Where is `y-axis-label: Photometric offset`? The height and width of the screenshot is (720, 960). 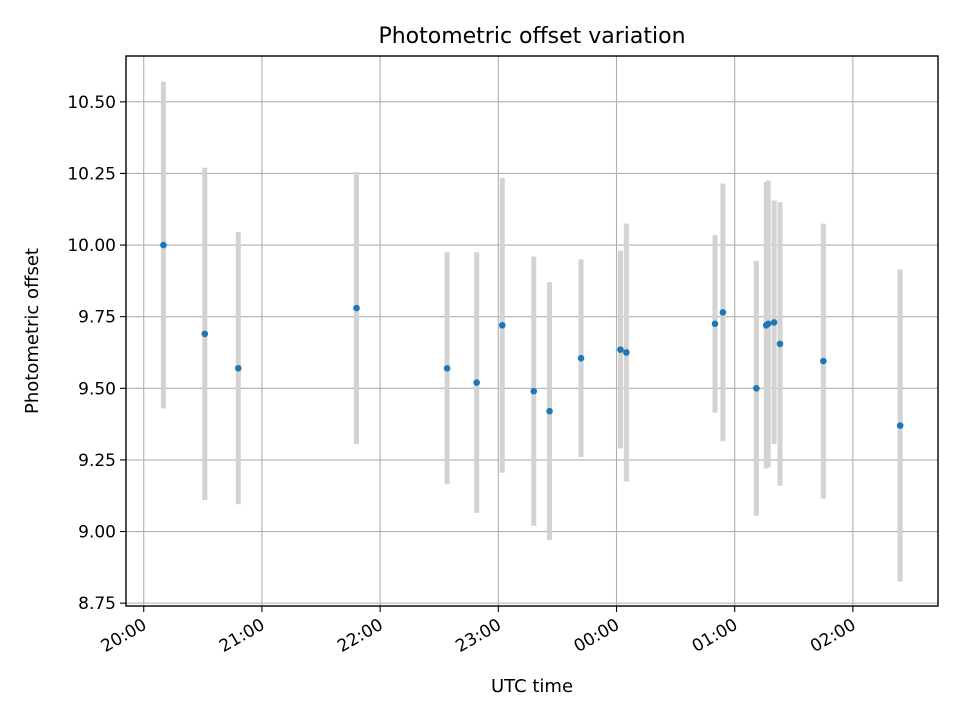 y-axis-label: Photometric offset is located at coordinates (32, 331).